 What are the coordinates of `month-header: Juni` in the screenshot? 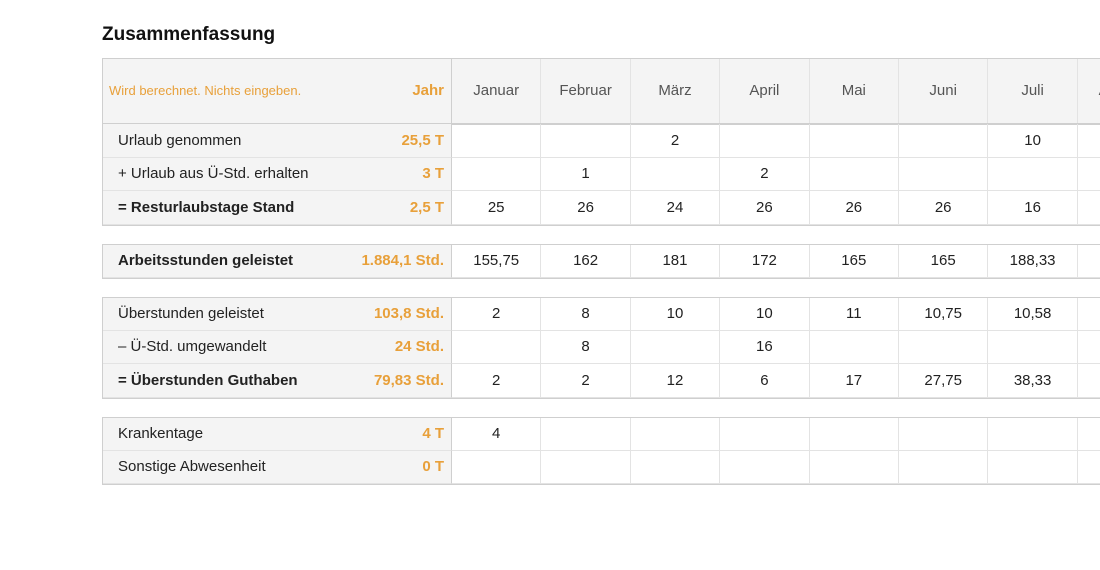 It's located at (944, 91).